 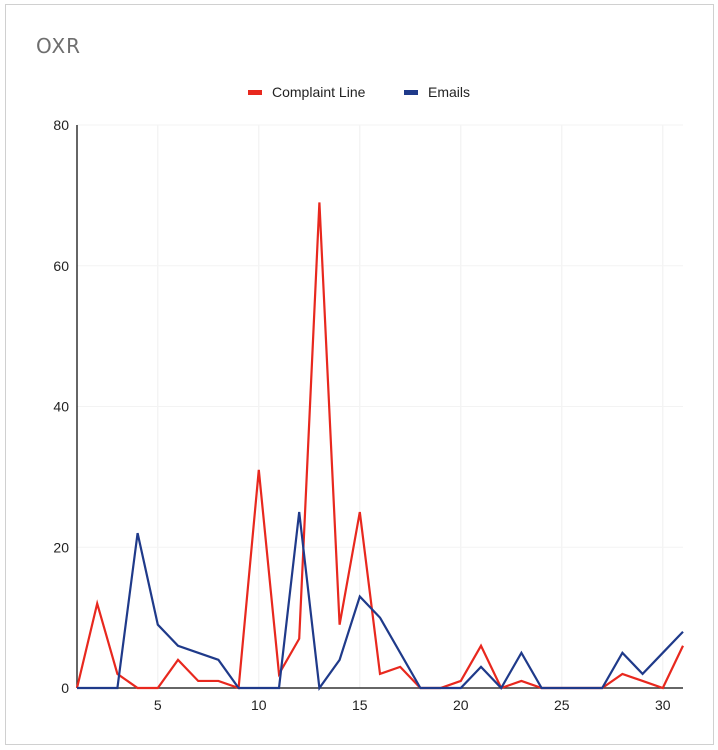 I want to click on legend-label: Complaint Line, so click(x=319, y=92).